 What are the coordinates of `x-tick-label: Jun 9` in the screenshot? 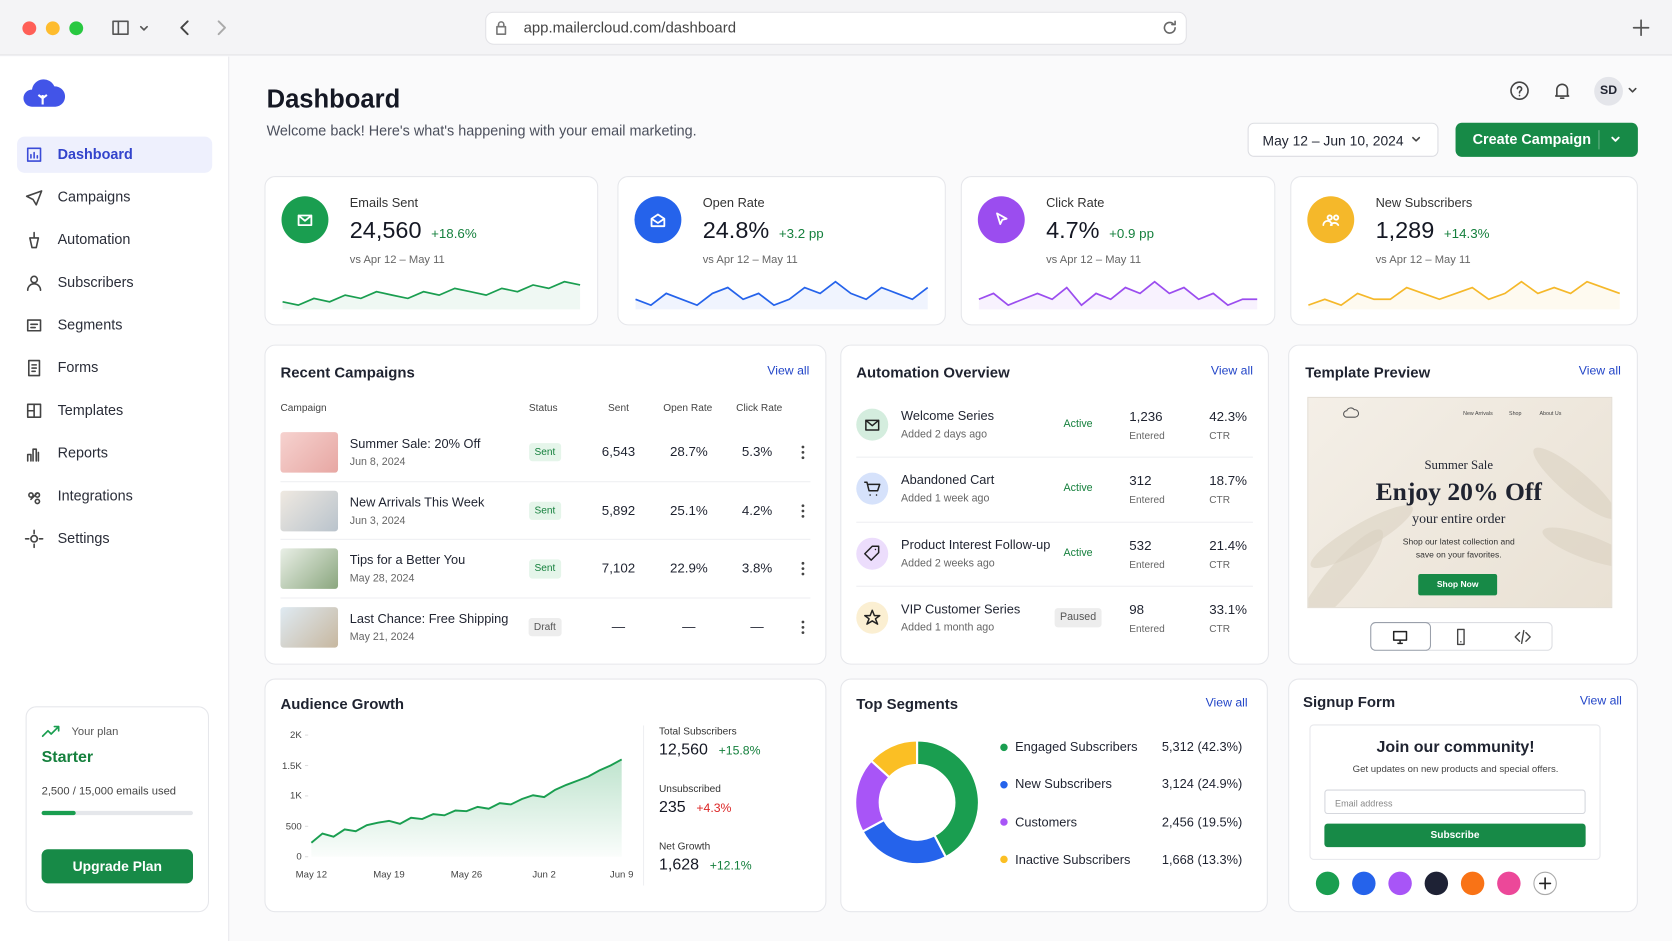 It's located at (621, 874).